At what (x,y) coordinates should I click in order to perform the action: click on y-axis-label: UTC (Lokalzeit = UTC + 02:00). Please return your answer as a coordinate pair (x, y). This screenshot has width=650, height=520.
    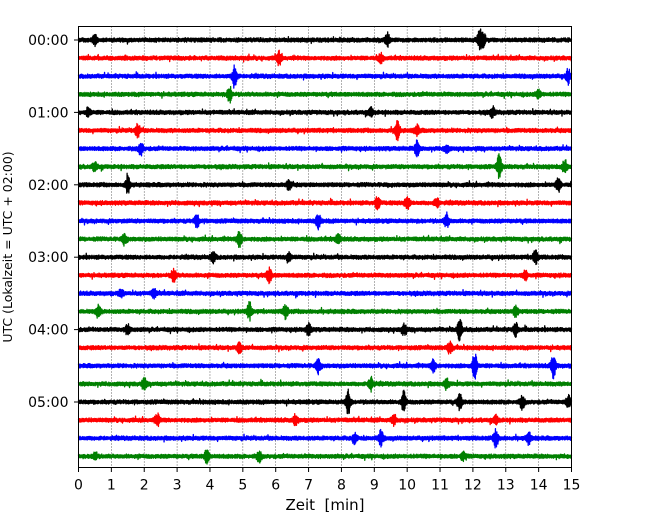
    Looking at the image, I should click on (7, 246).